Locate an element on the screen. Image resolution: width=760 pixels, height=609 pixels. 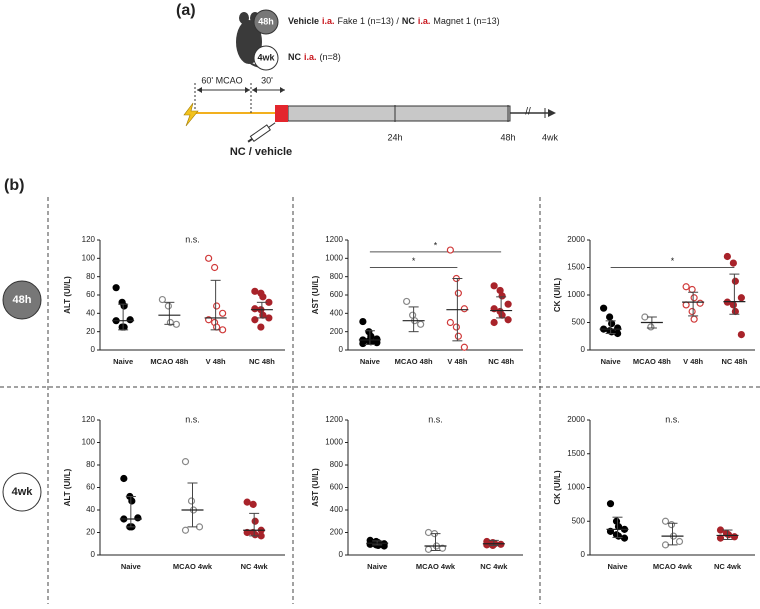
y-axis-label: CK (UI/L) is located at coordinates (557, 295).